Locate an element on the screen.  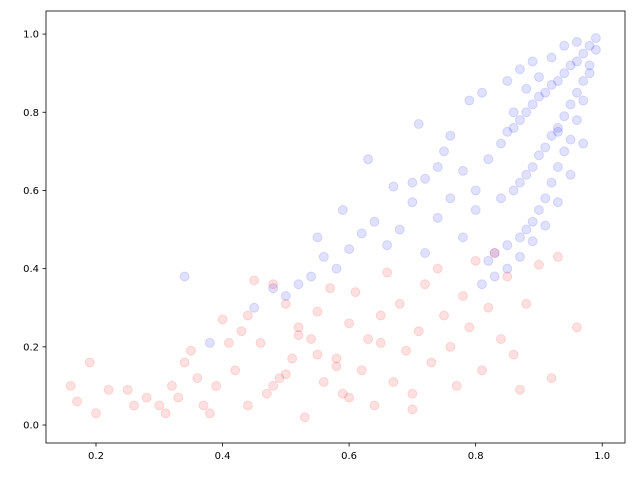
y-tick-label: 0.4 is located at coordinates (31, 269).